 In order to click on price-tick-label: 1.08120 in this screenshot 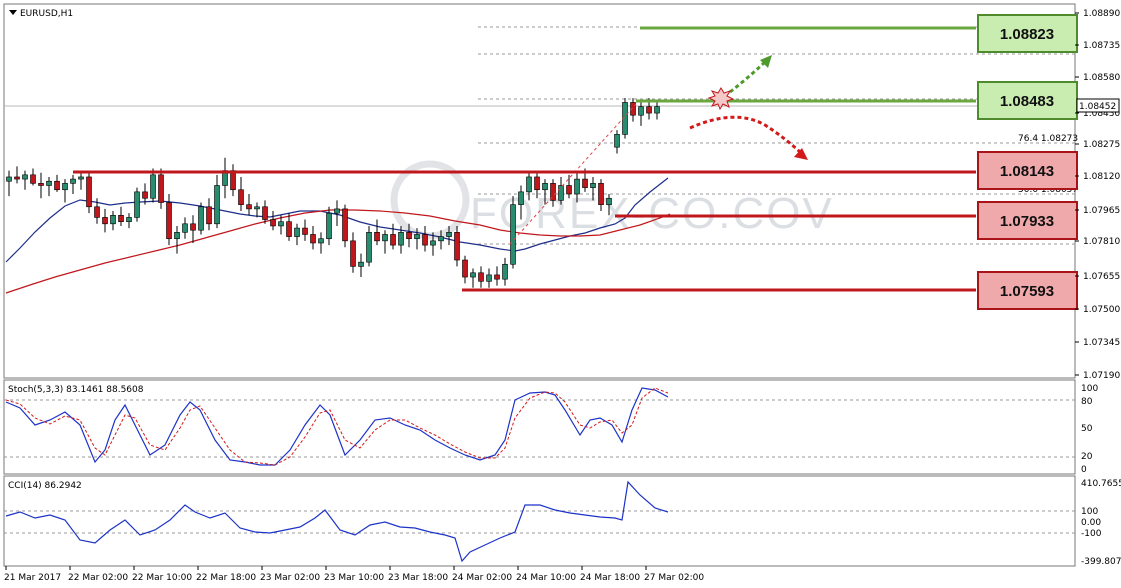, I will do `click(1101, 177)`.